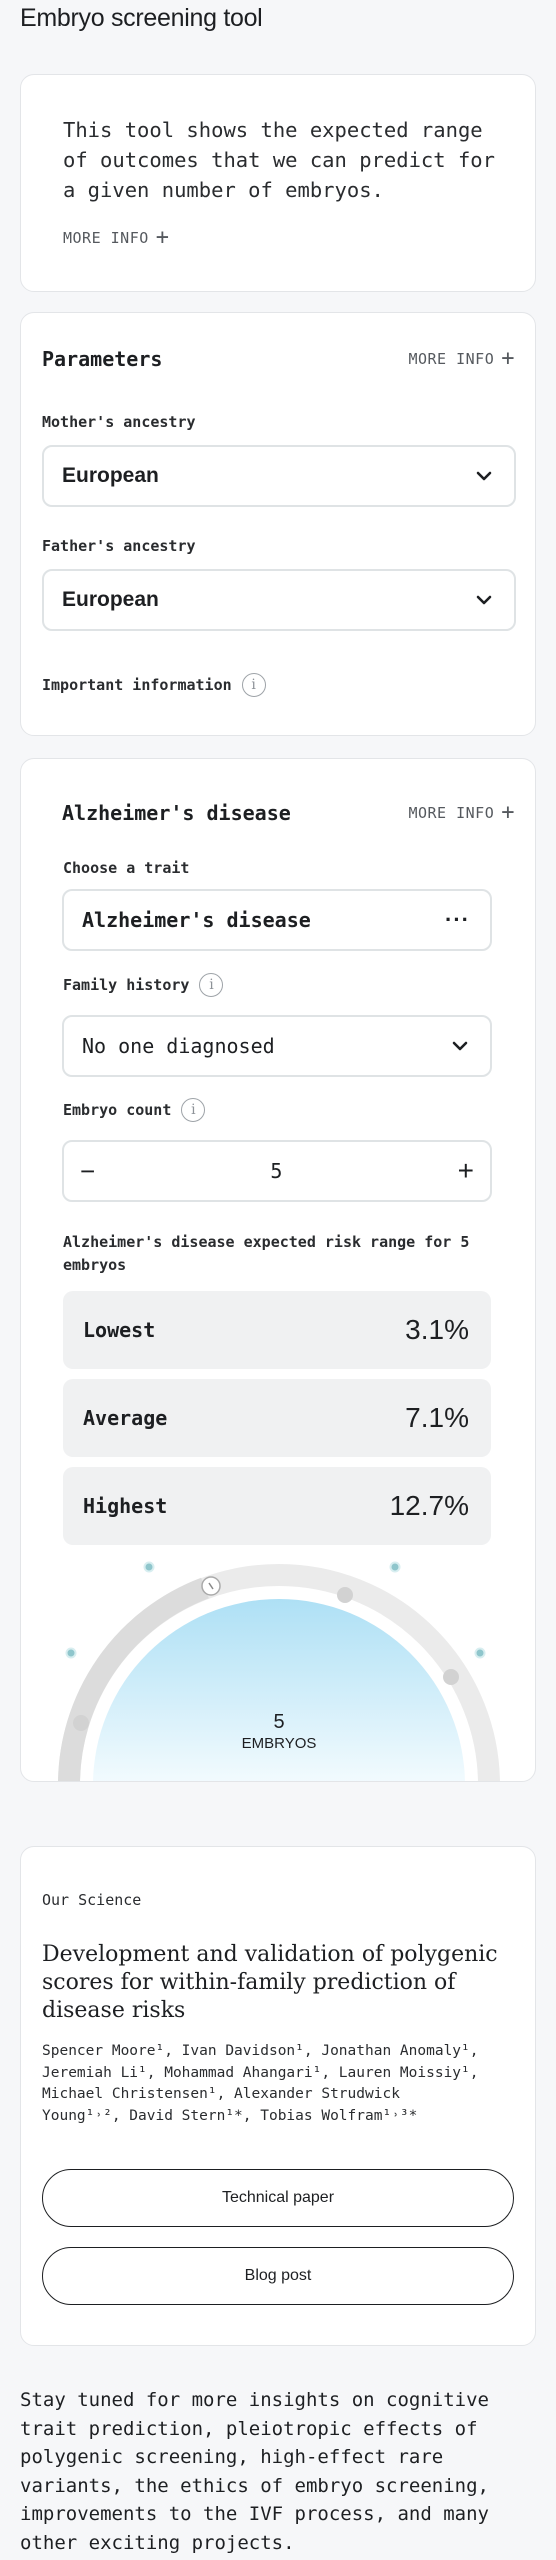 This screenshot has width=556, height=2560. Describe the element at coordinates (279, 1690) in the screenshot. I see `gauge-inner-fill` at that location.